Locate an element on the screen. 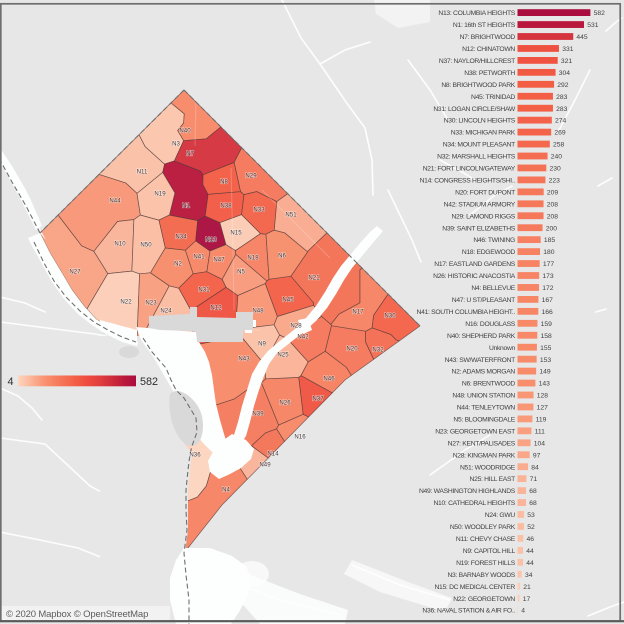 The height and width of the screenshot is (624, 624). svg-text: N41: SOUTH COLUMBIA HEIGHT.. is located at coordinates (466, 312).